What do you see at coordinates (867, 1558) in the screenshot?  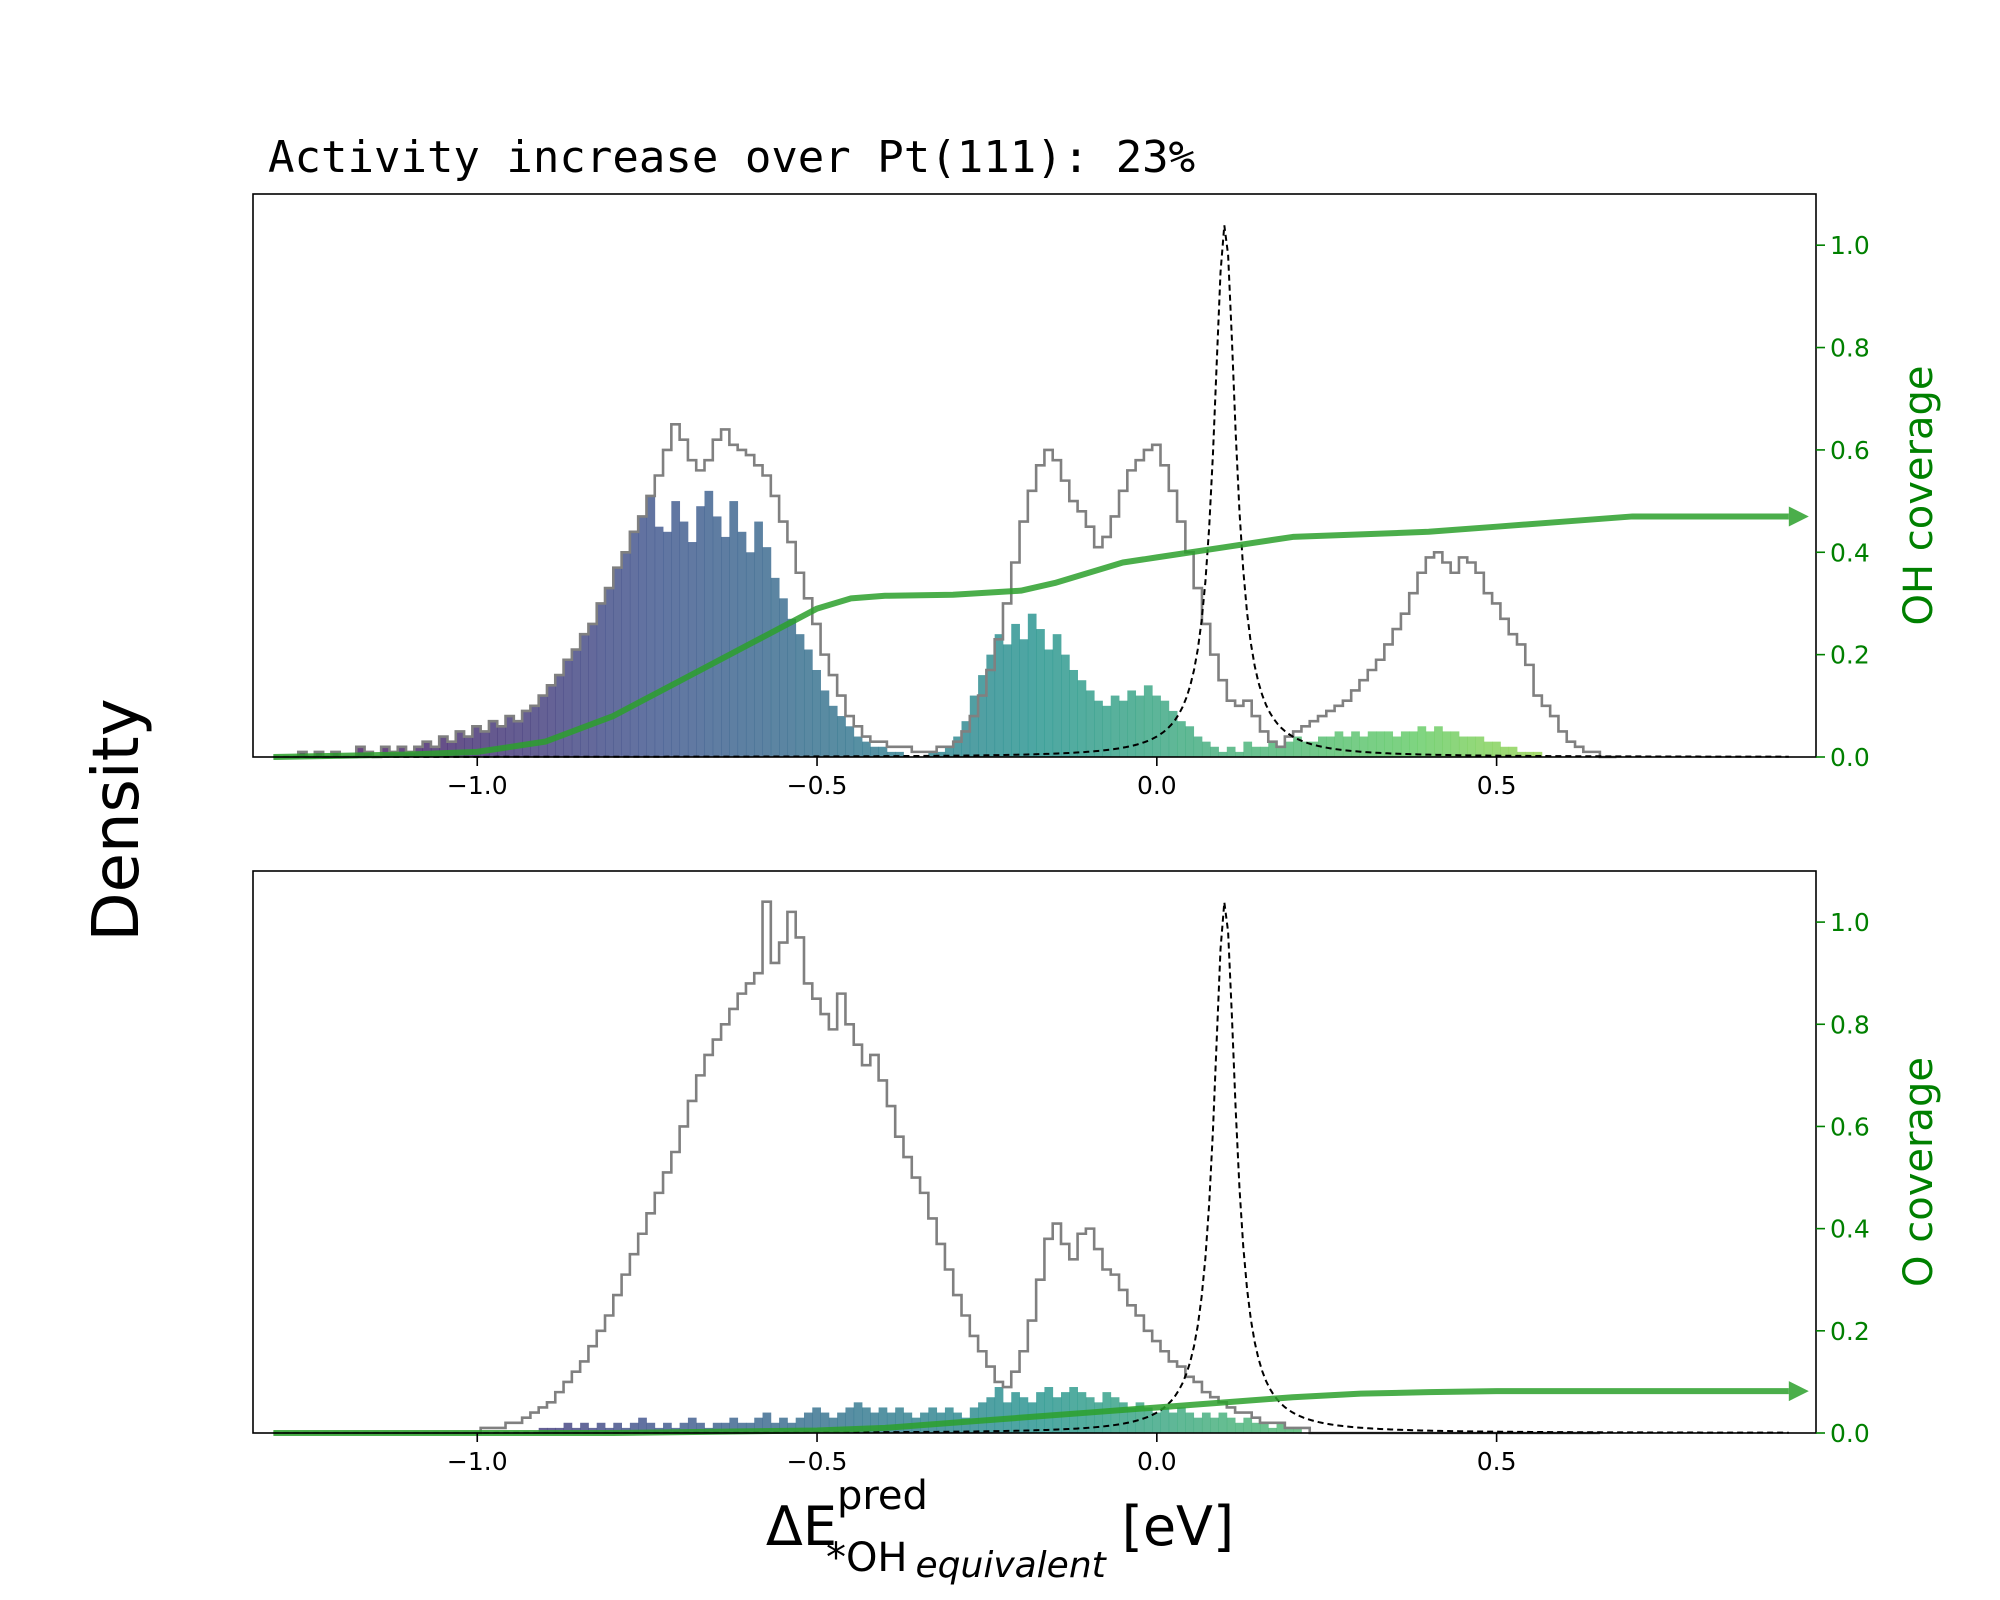 I see `x-label-sub: *OH` at bounding box center [867, 1558].